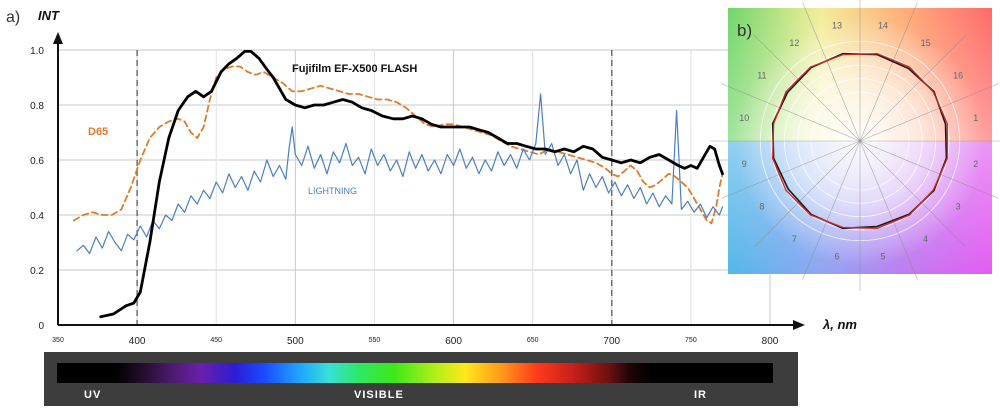 The height and width of the screenshot is (418, 1000). I want to click on panel-a-label: a), so click(13, 17).